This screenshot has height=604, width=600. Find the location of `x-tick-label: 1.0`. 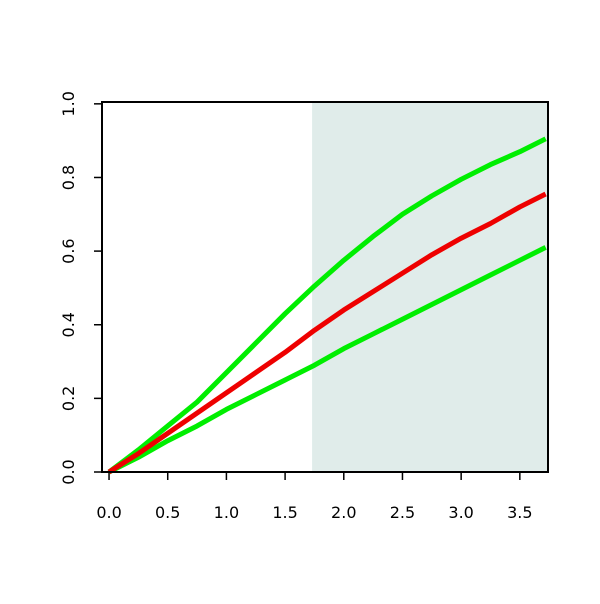

x-tick-label: 1.0 is located at coordinates (226, 512).